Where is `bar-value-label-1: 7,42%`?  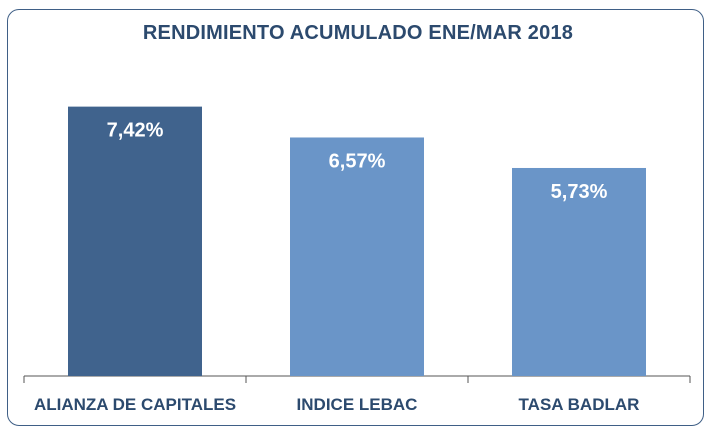
bar-value-label-1: 7,42% is located at coordinates (135, 131).